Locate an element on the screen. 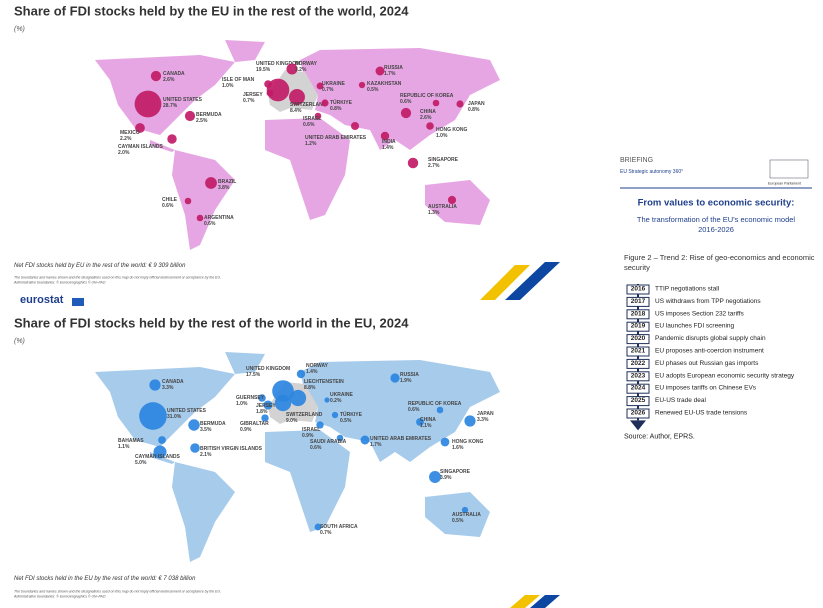 The image size is (823, 608). source: Source: Author, EPRS. is located at coordinates (659, 436).